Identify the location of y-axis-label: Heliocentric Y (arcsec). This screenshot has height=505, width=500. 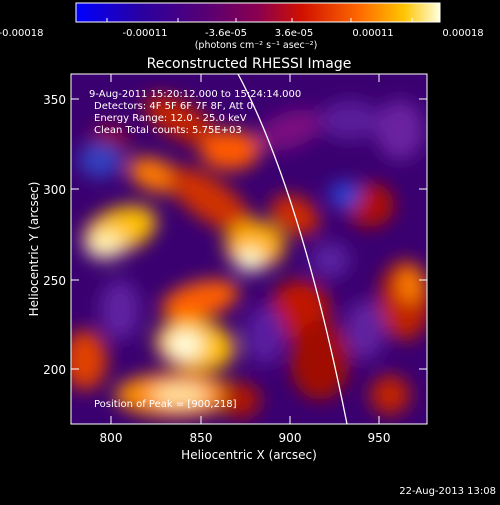
(34, 249).